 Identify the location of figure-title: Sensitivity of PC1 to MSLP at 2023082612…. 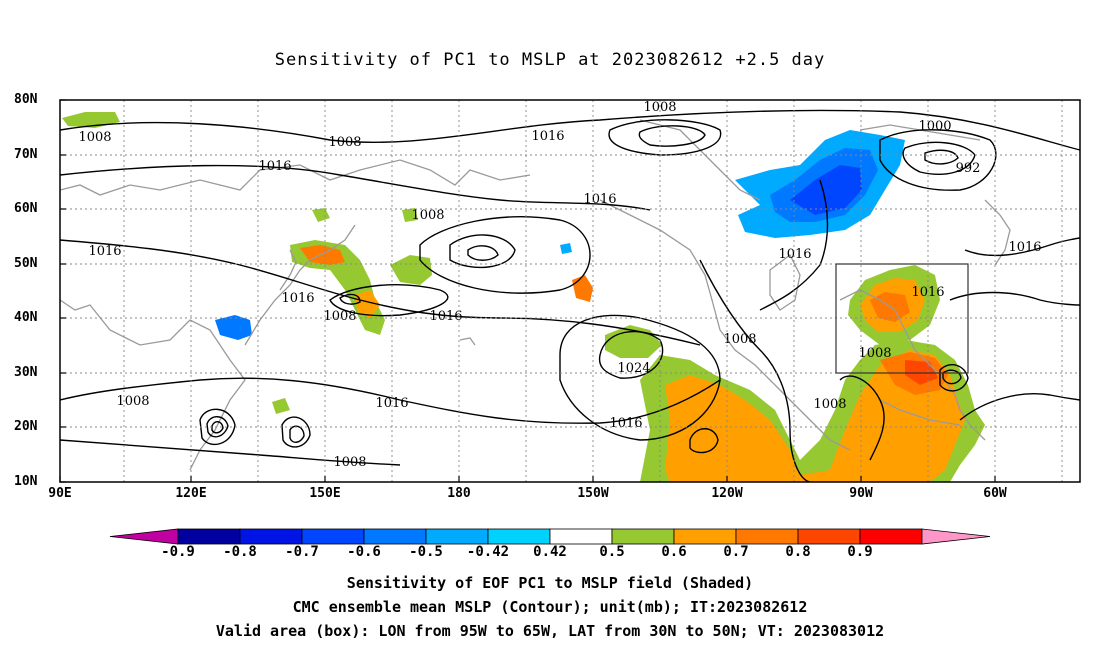
(550, 60).